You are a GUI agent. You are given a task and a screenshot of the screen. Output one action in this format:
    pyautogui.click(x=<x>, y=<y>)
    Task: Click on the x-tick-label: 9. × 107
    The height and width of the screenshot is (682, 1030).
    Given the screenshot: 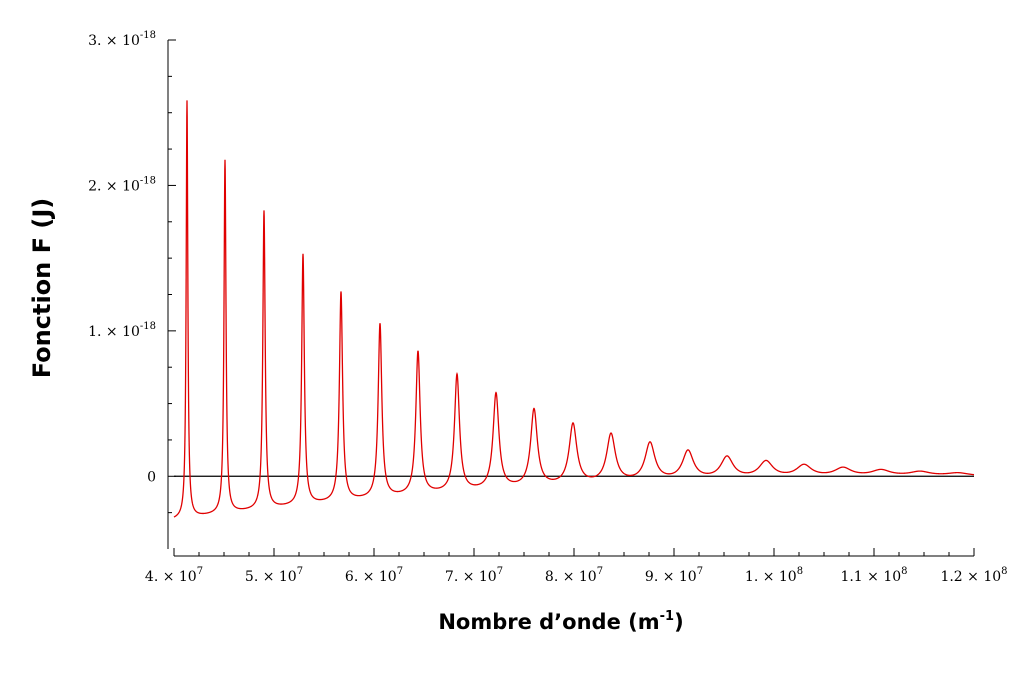 What is the action you would take?
    pyautogui.click(x=674, y=575)
    